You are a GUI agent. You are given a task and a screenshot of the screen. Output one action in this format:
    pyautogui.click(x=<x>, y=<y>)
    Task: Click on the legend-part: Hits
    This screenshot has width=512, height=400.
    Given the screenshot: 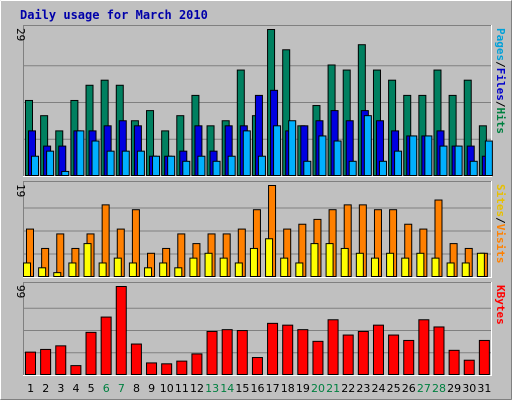 What is the action you would take?
    pyautogui.click(x=500, y=121)
    